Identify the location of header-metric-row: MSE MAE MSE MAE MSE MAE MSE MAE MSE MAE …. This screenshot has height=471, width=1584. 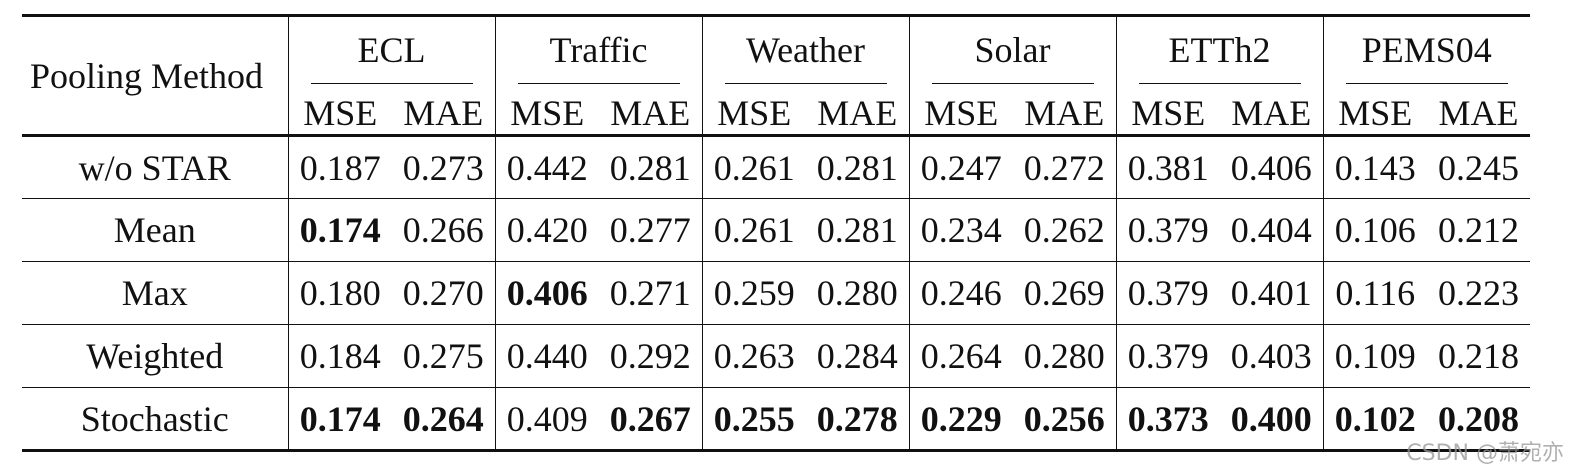
(776, 113).